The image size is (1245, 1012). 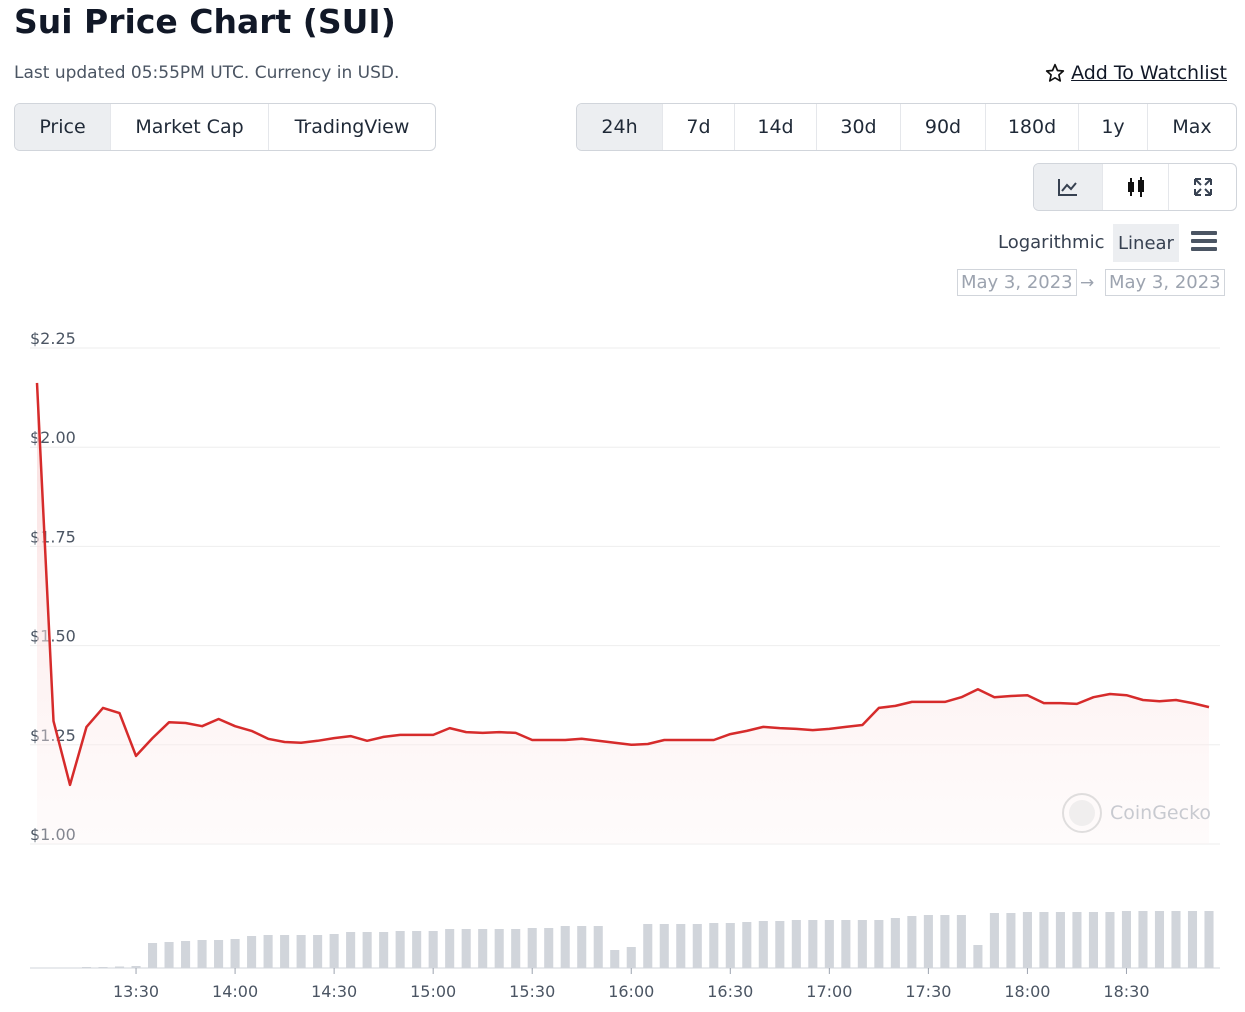 What do you see at coordinates (235, 991) in the screenshot?
I see `x-tick-label: 14:00` at bounding box center [235, 991].